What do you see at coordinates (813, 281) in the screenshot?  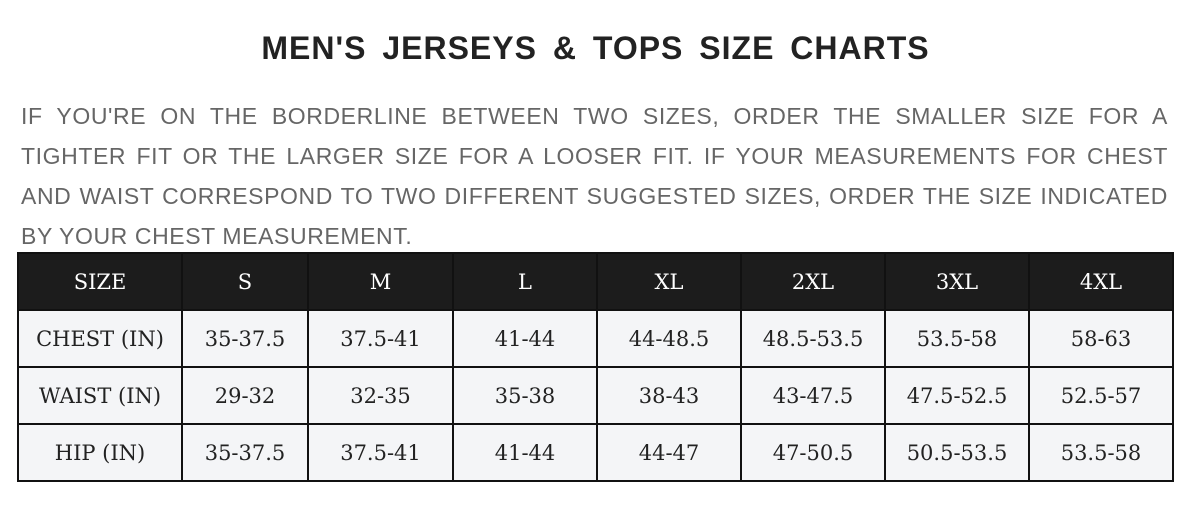 I see `column-header: 2XL` at bounding box center [813, 281].